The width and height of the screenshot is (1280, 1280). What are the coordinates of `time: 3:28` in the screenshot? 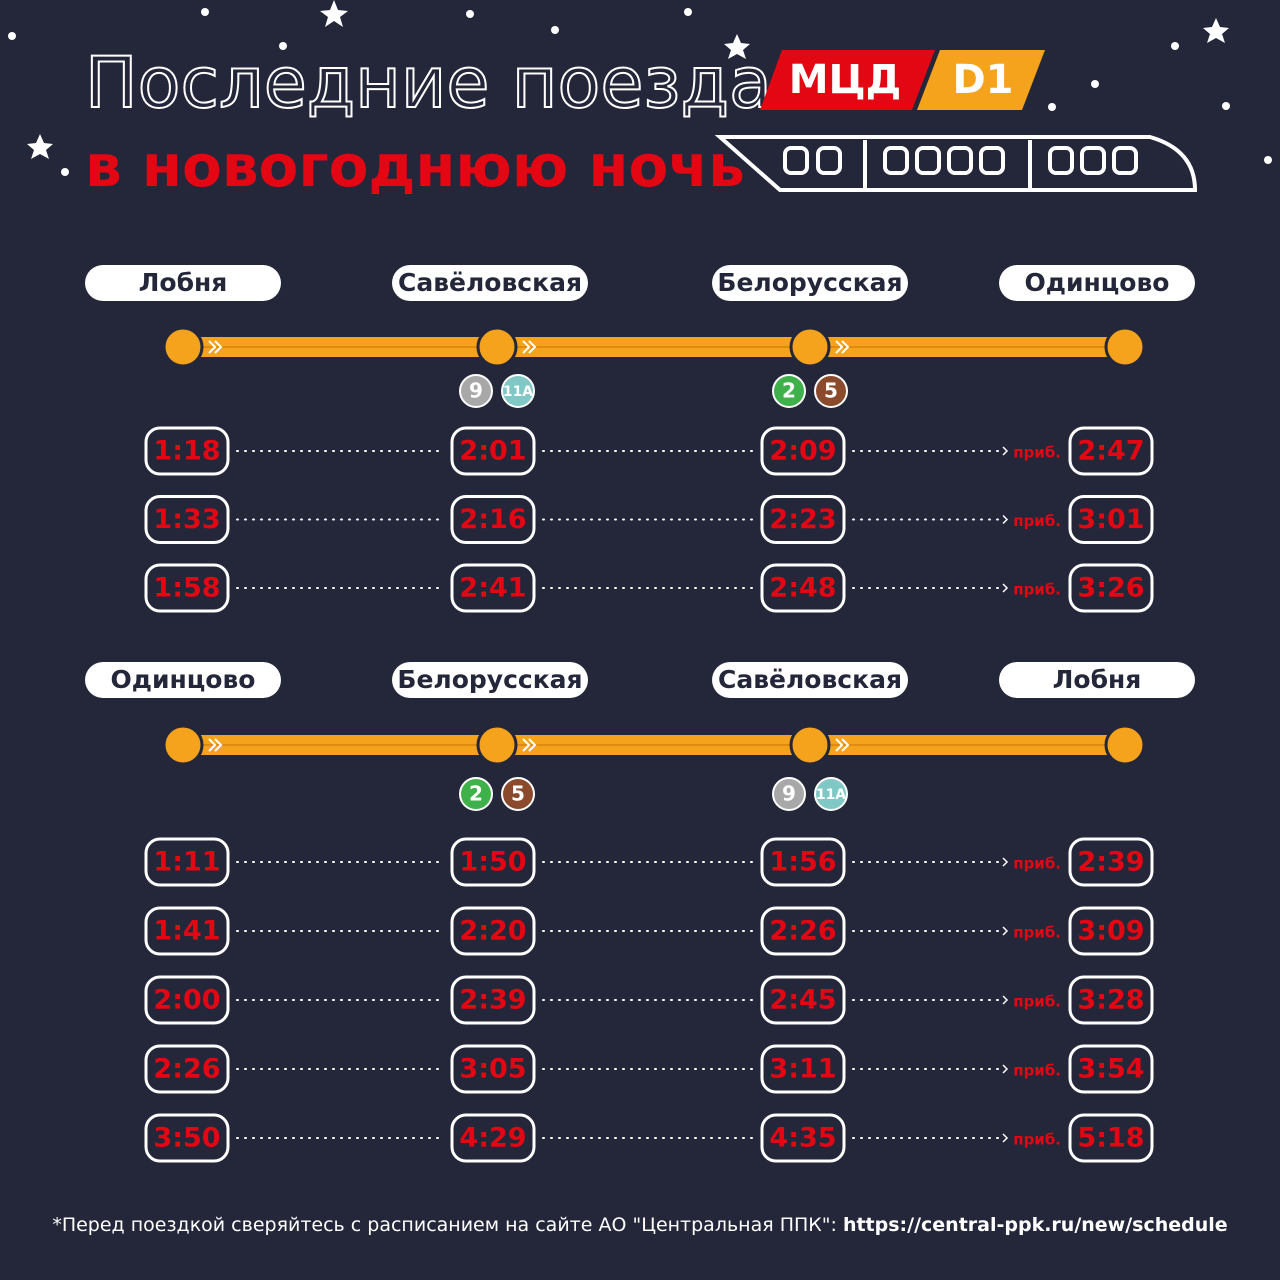 It's located at (1110, 1000).